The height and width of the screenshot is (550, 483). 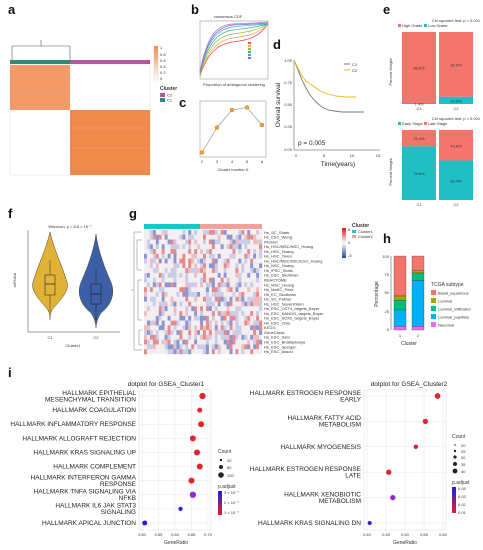 What do you see at coordinates (412, 25) in the screenshot?
I see `legend-high-grade: High Grade` at bounding box center [412, 25].